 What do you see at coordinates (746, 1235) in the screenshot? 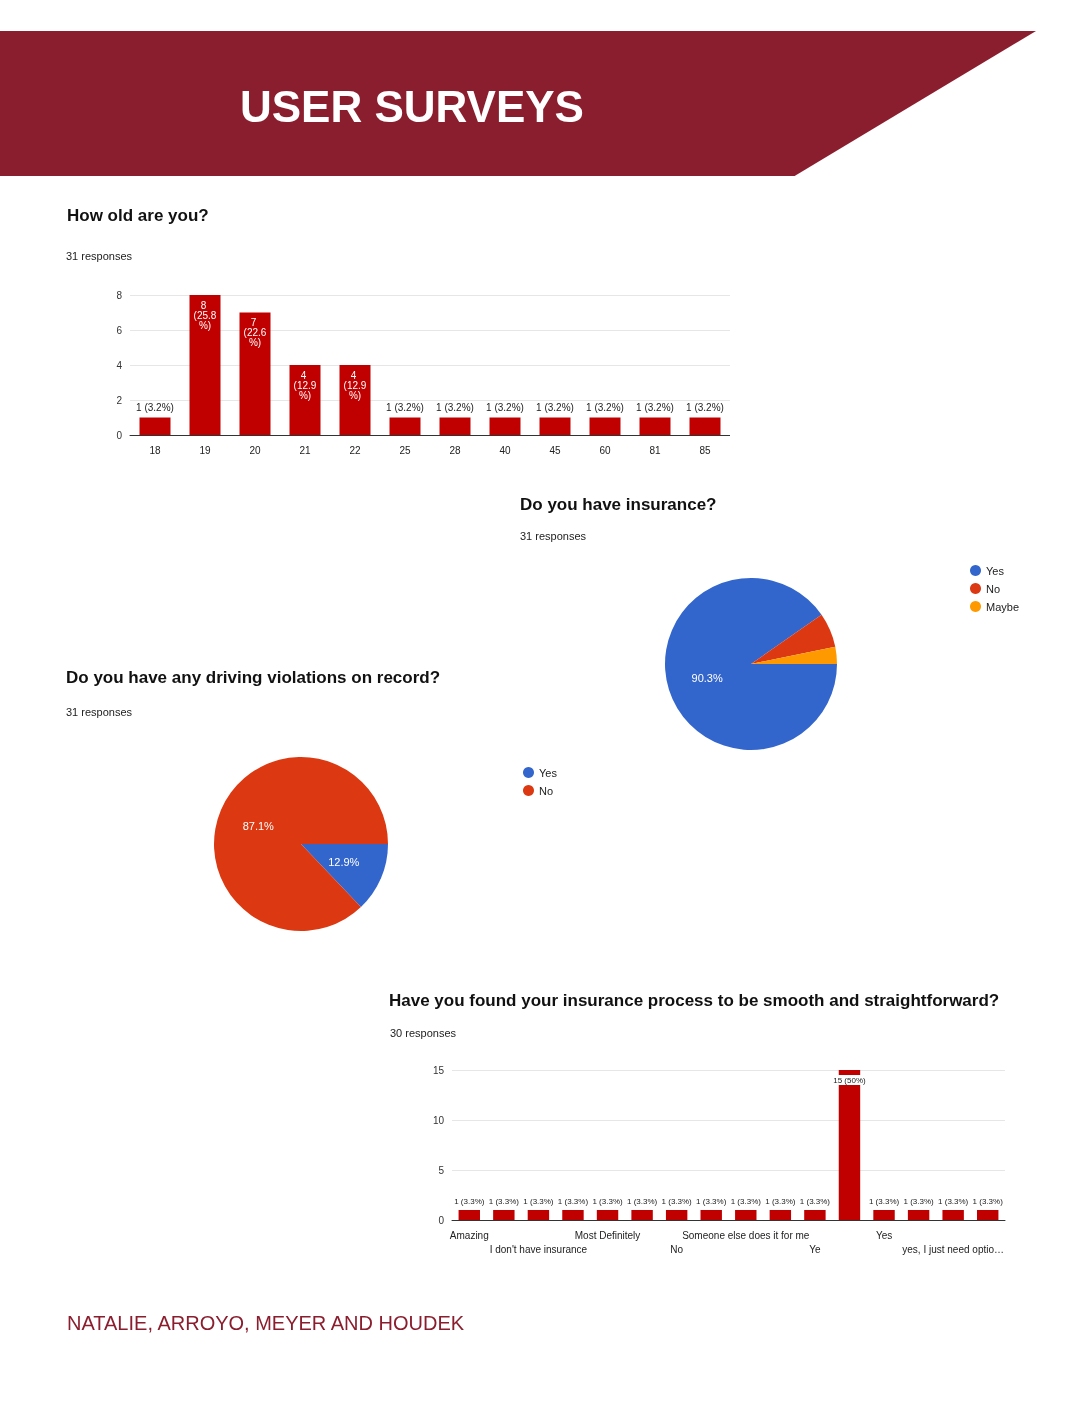
I see `x-tick-label: Someone else does it for me` at bounding box center [746, 1235].